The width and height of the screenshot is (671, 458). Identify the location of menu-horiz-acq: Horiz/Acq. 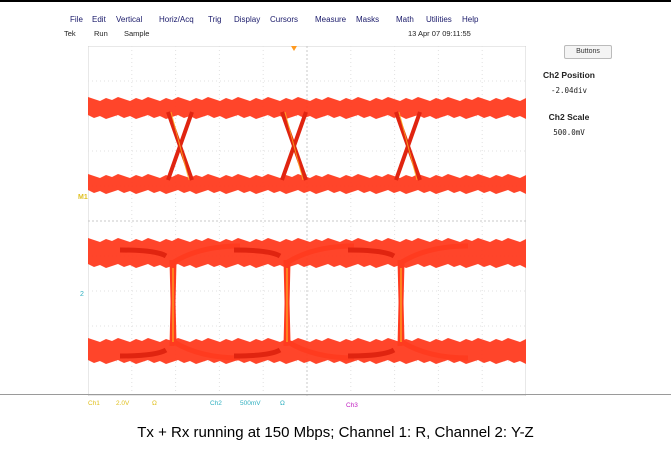
(176, 19).